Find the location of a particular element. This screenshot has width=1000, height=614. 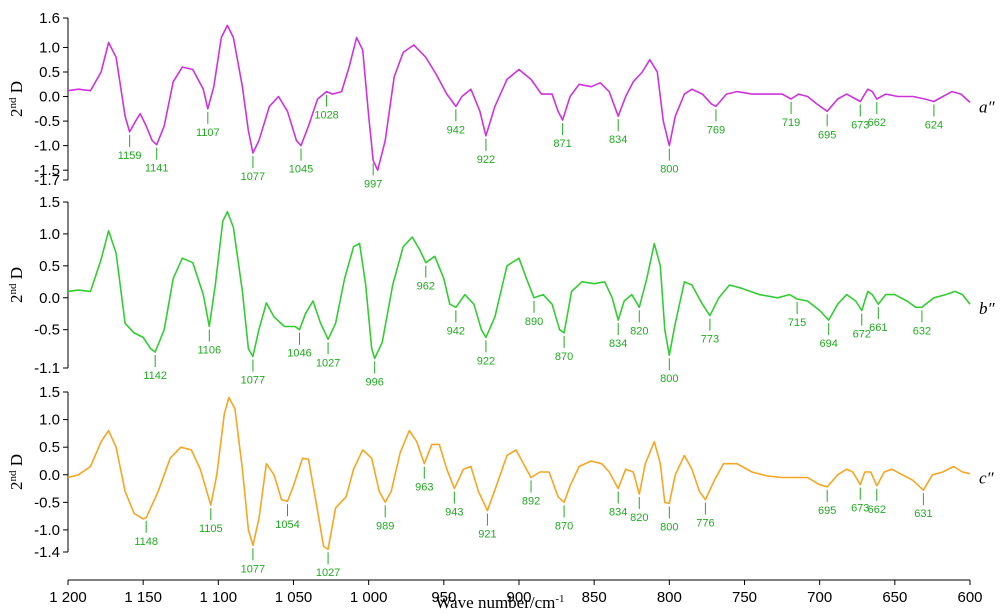

peak-label: 892 is located at coordinates (531, 502).